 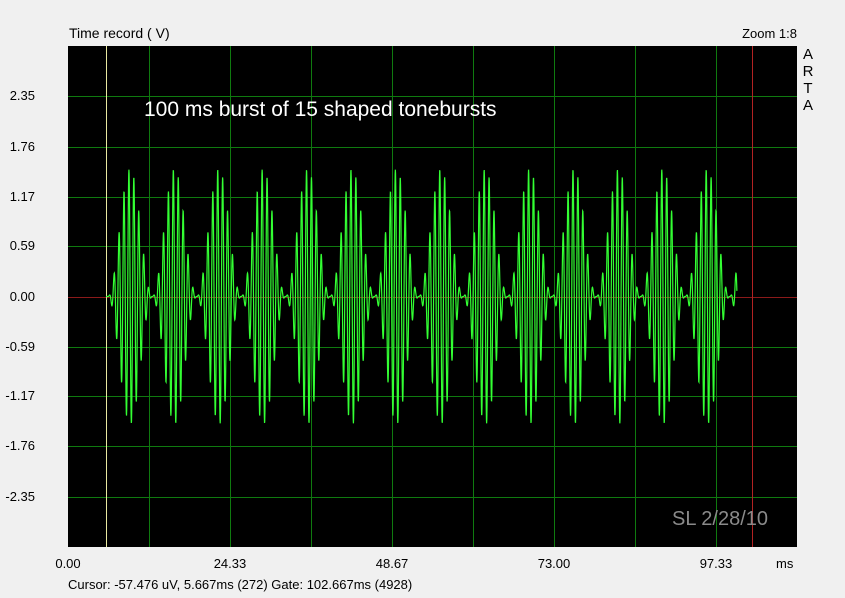 What do you see at coordinates (808, 88) in the screenshot?
I see `arta-letter: T` at bounding box center [808, 88].